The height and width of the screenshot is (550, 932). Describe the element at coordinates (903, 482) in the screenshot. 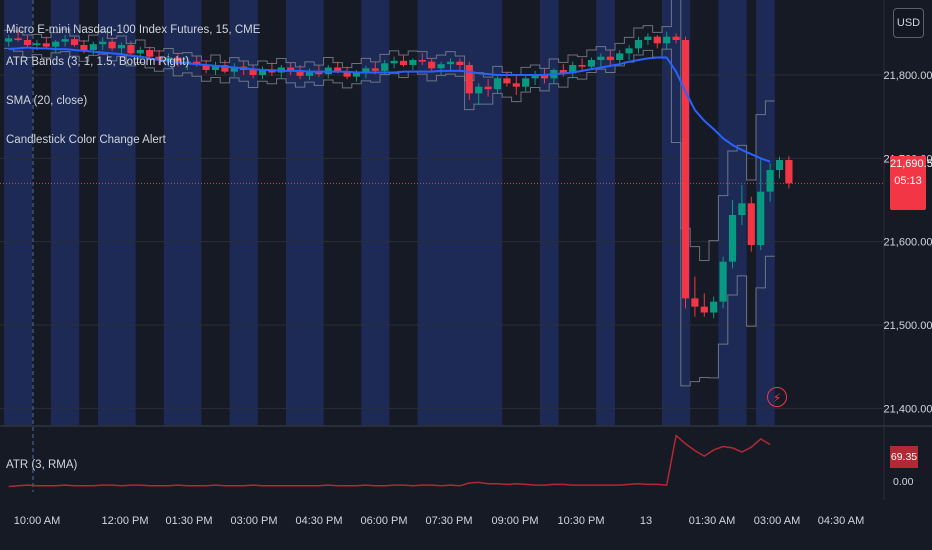

I see `atr-zero-label: 0.00` at that location.